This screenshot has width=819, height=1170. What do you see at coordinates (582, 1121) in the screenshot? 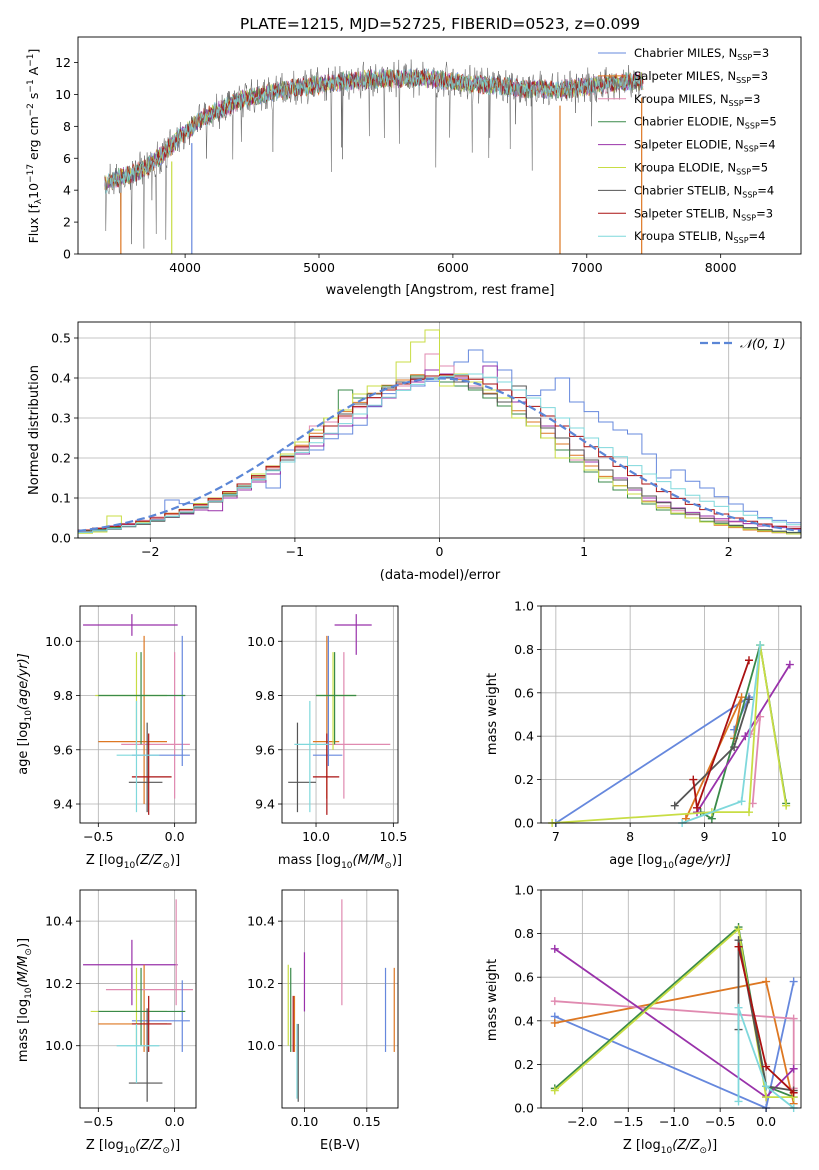
I see `x-tick-label: −2.0` at bounding box center [582, 1121].